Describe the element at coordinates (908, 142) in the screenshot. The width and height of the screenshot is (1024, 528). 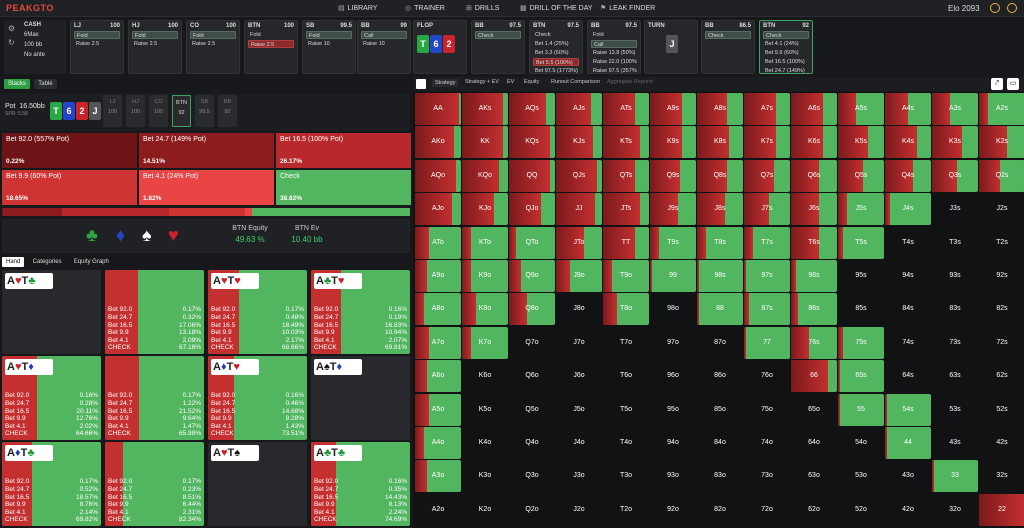
I see `matrix-cell: K4s` at that location.